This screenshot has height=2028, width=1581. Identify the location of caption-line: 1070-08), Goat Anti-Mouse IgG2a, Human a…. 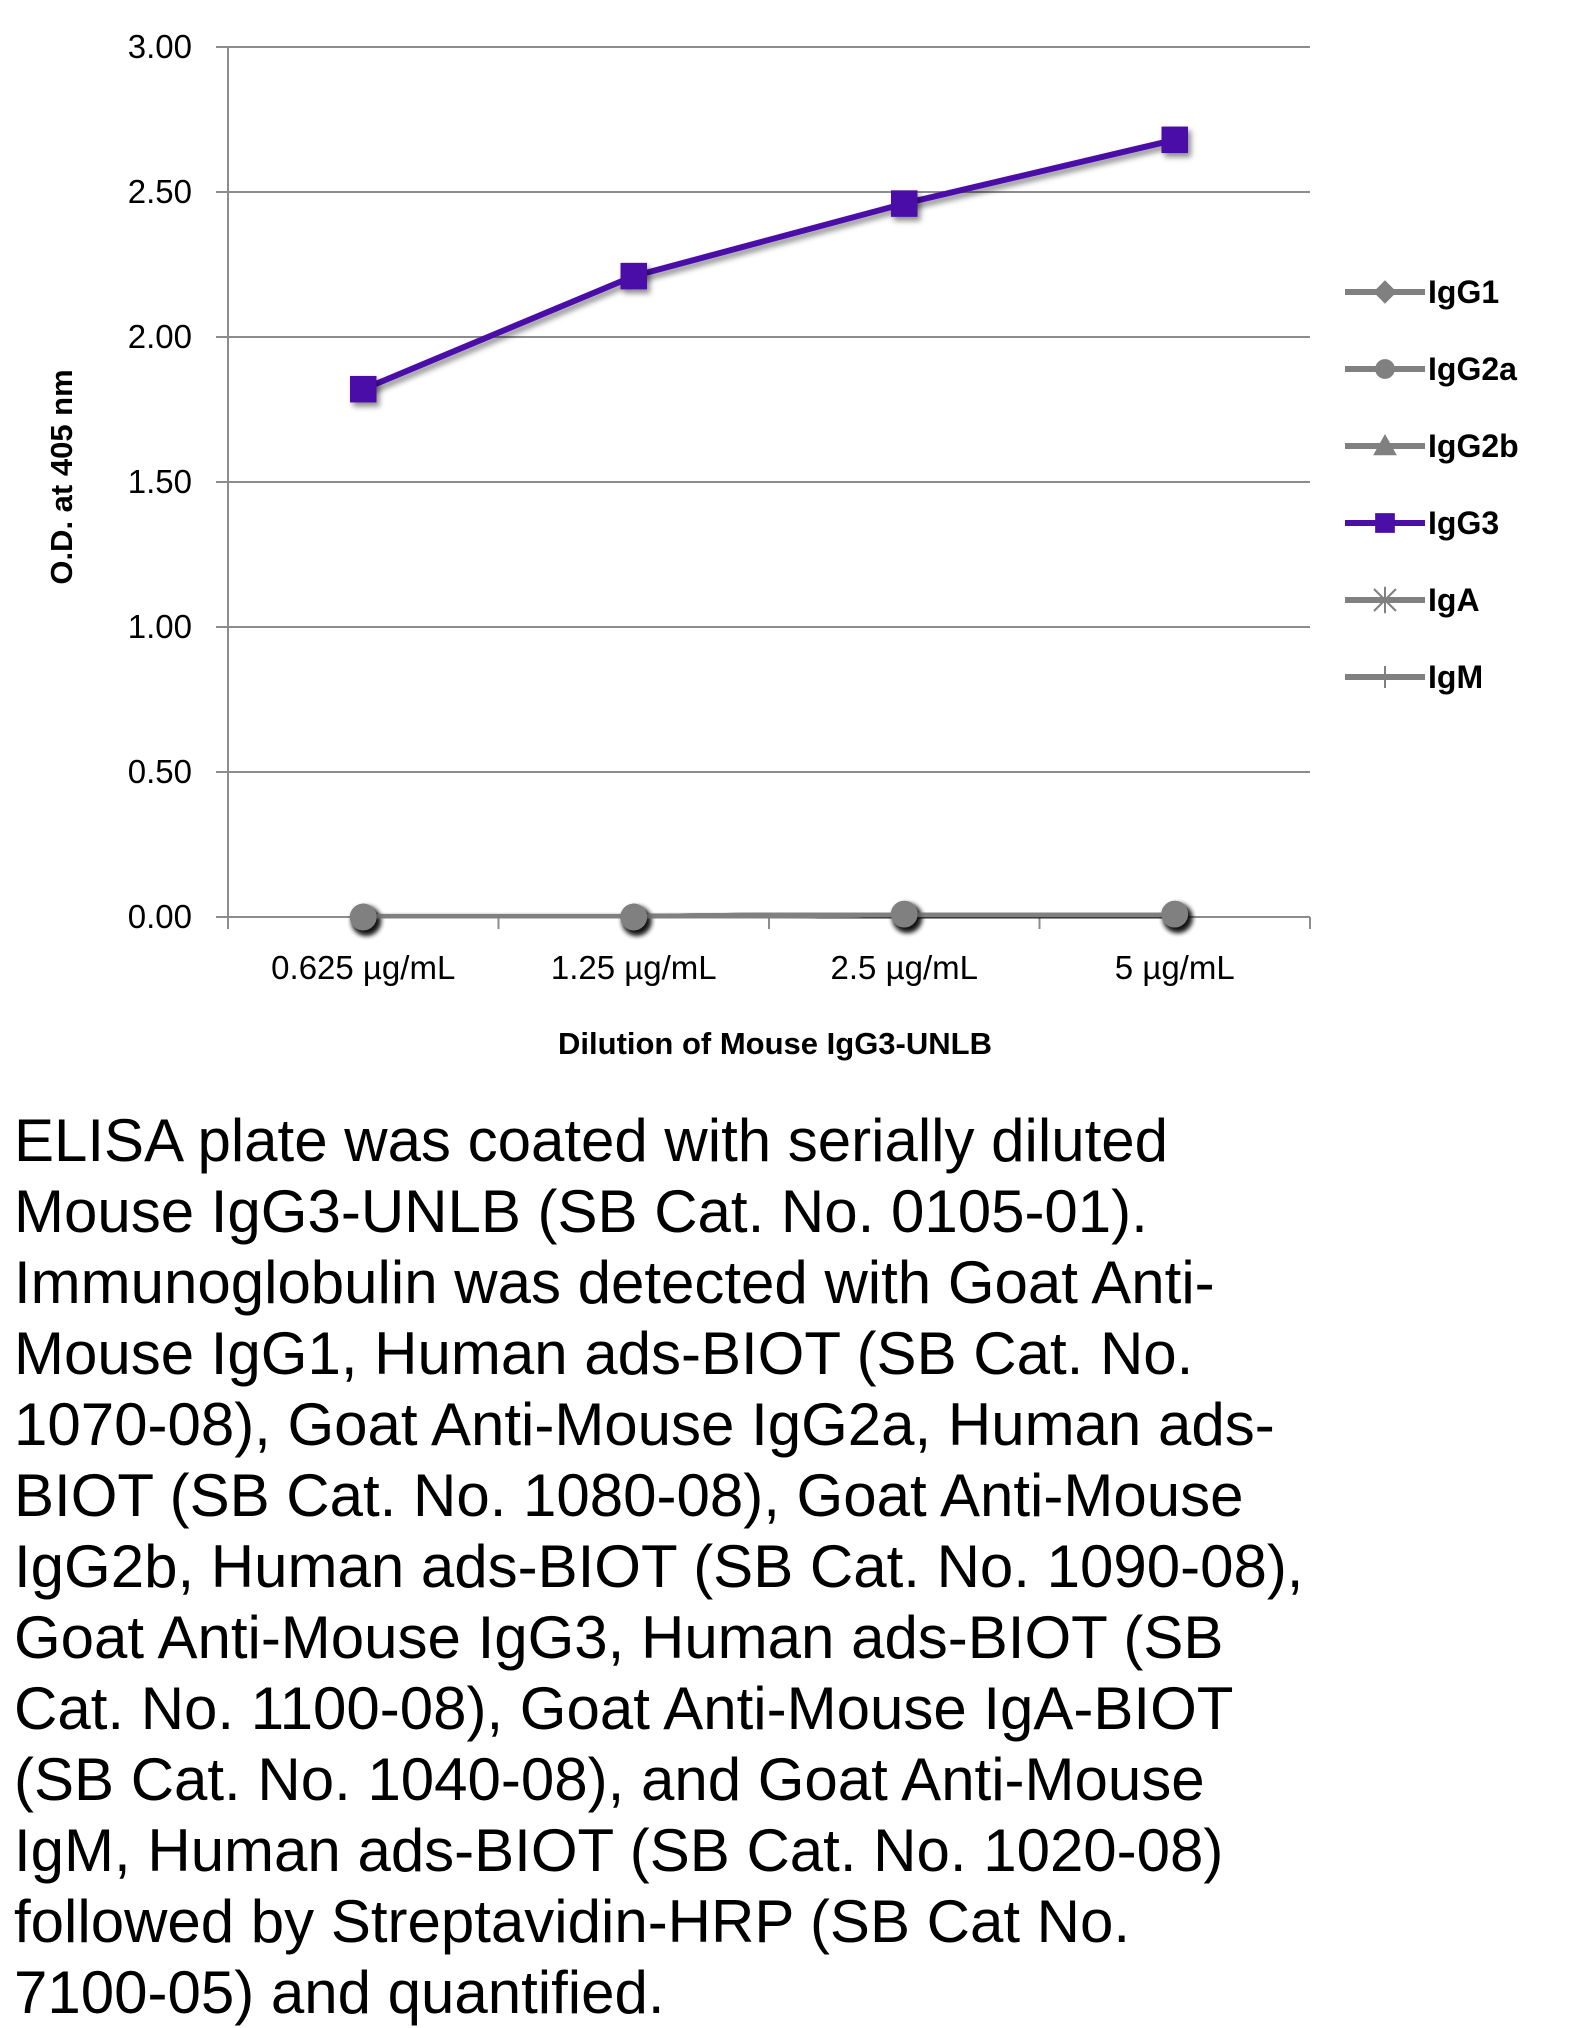
(644, 1424).